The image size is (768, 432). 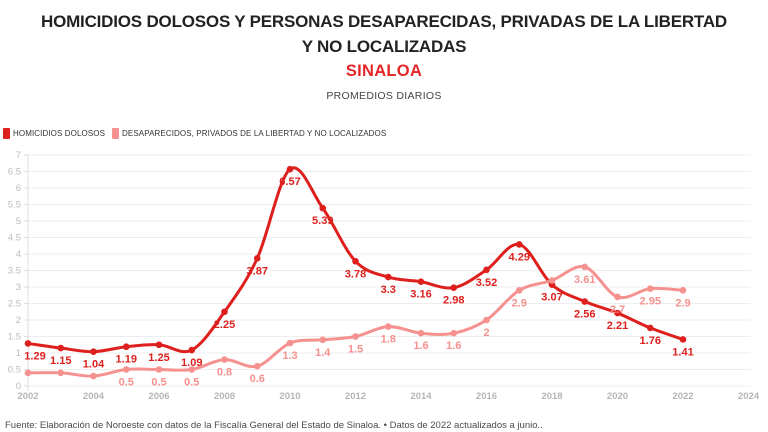 I want to click on data-label: 1.29, so click(x=34, y=356).